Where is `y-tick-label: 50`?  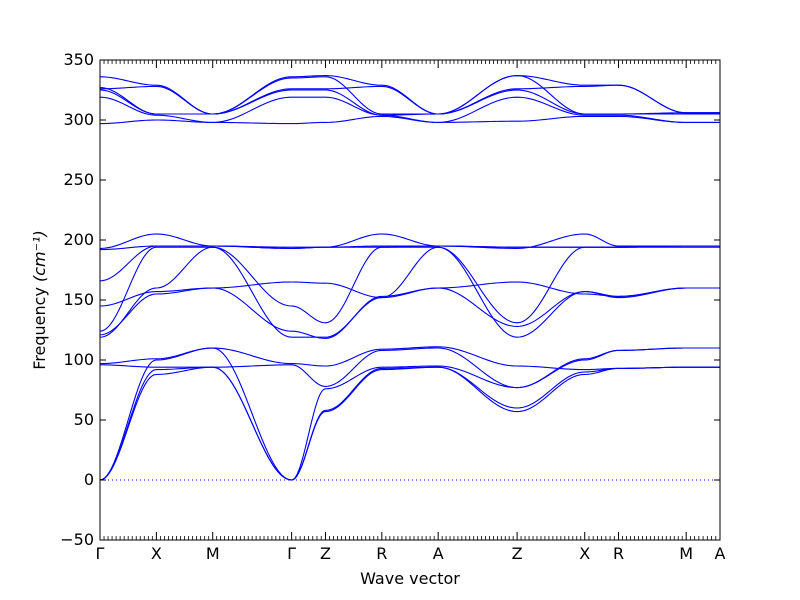 y-tick-label: 50 is located at coordinates (84, 419).